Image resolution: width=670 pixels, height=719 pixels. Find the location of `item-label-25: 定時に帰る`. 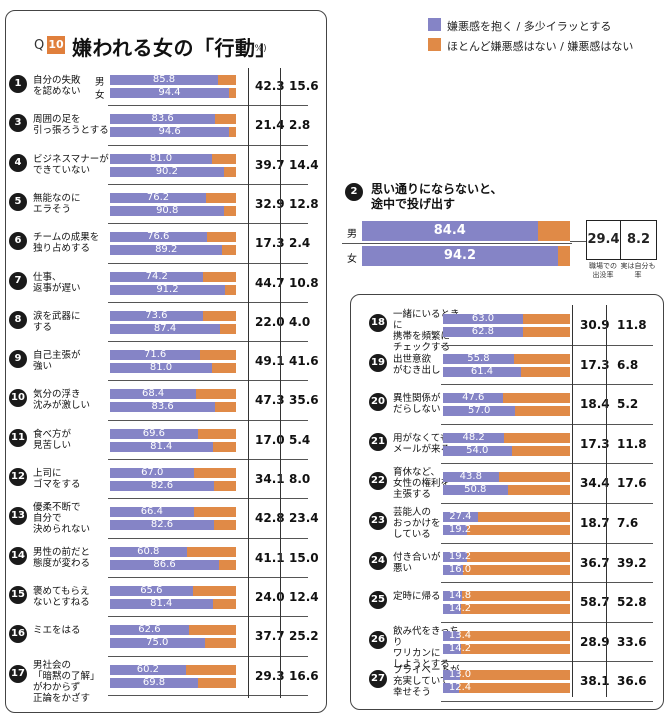

item-label-25: 定時に帰る is located at coordinates (428, 596).